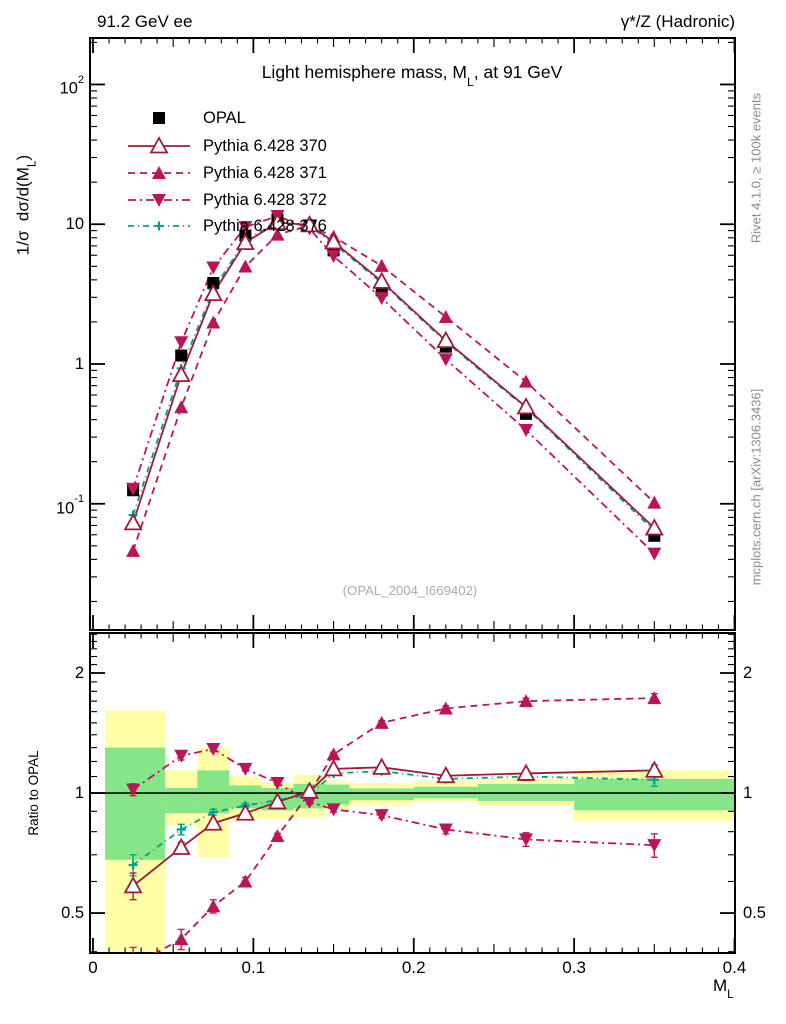 The width and height of the screenshot is (786, 1024). What do you see at coordinates (23, 211) in the screenshot?
I see `main-y-axis-label-text: 1/σ dσ/d(M` at bounding box center [23, 211].